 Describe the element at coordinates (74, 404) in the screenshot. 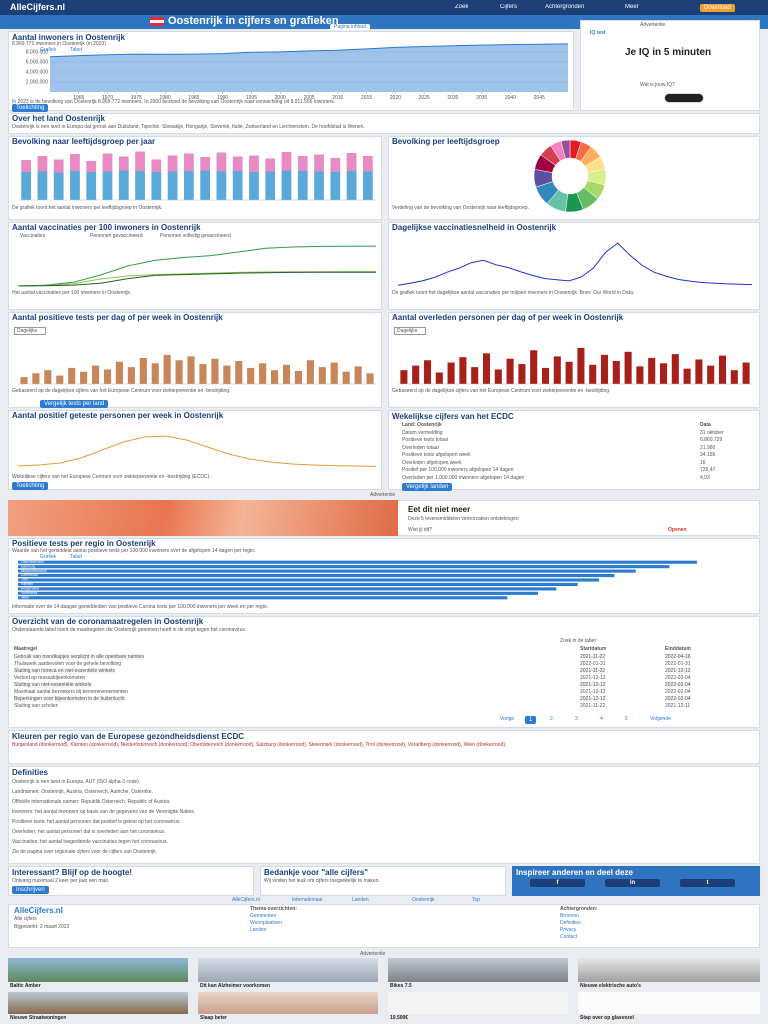

I see `button: Vergelijk tests per land` at that location.